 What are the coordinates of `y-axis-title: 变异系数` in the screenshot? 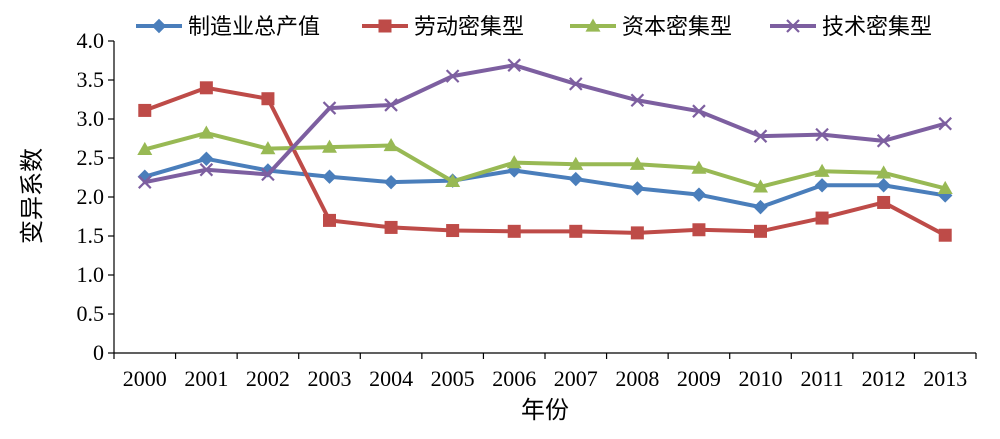 It's located at (32, 196).